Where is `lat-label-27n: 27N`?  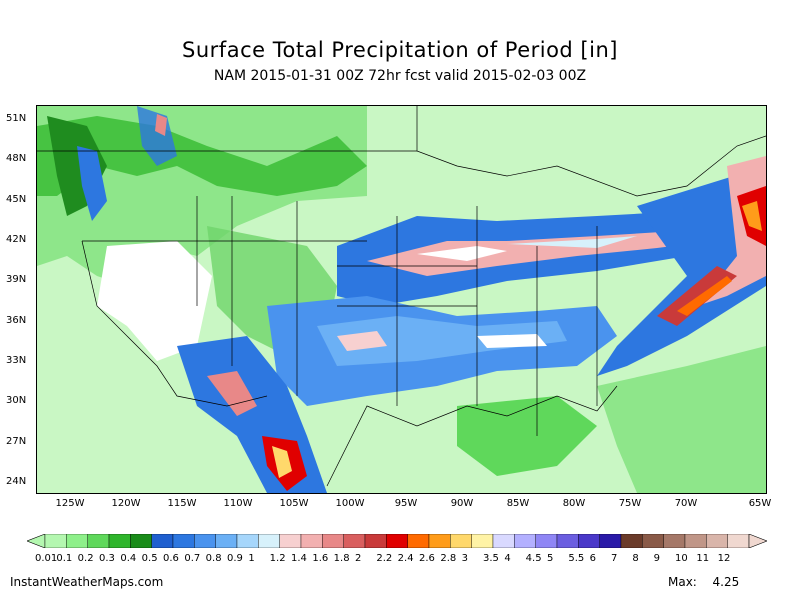
lat-label-27n: 27N is located at coordinates (16, 441).